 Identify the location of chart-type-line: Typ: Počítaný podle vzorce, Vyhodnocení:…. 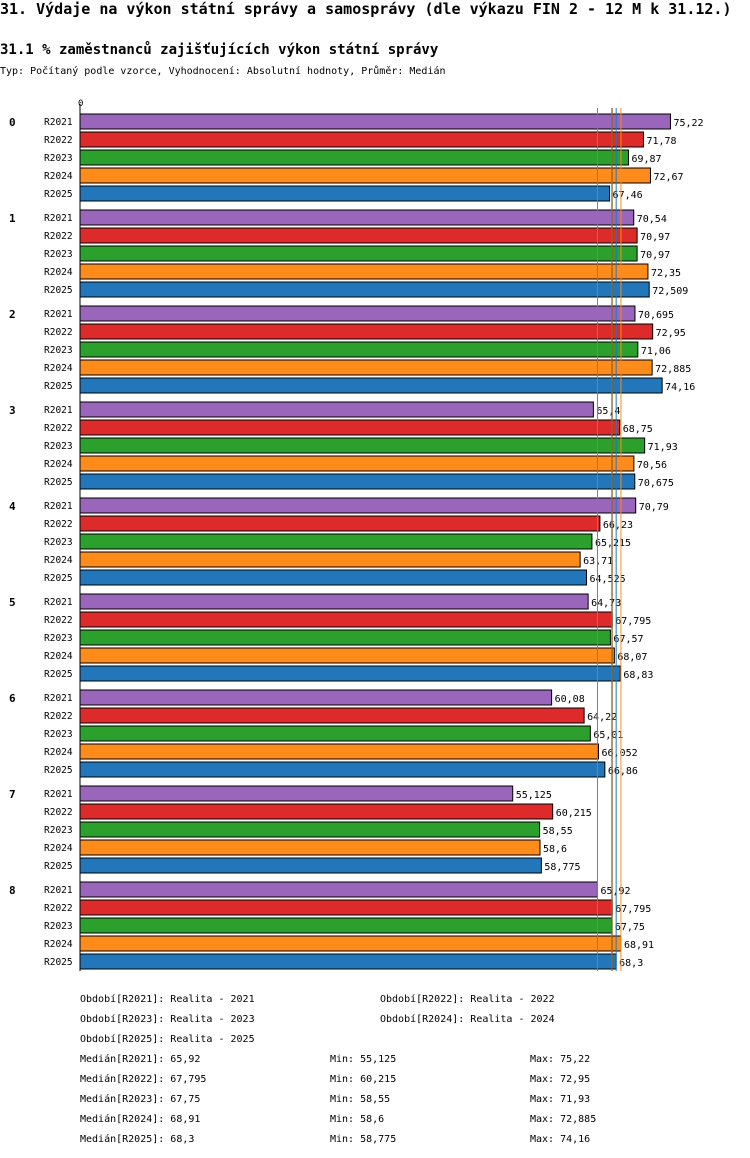
(223, 71).